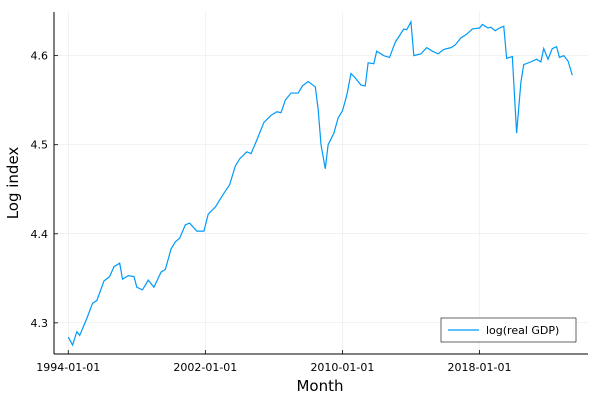  What do you see at coordinates (13, 183) in the screenshot?
I see `y-axis-label: Log index` at bounding box center [13, 183].